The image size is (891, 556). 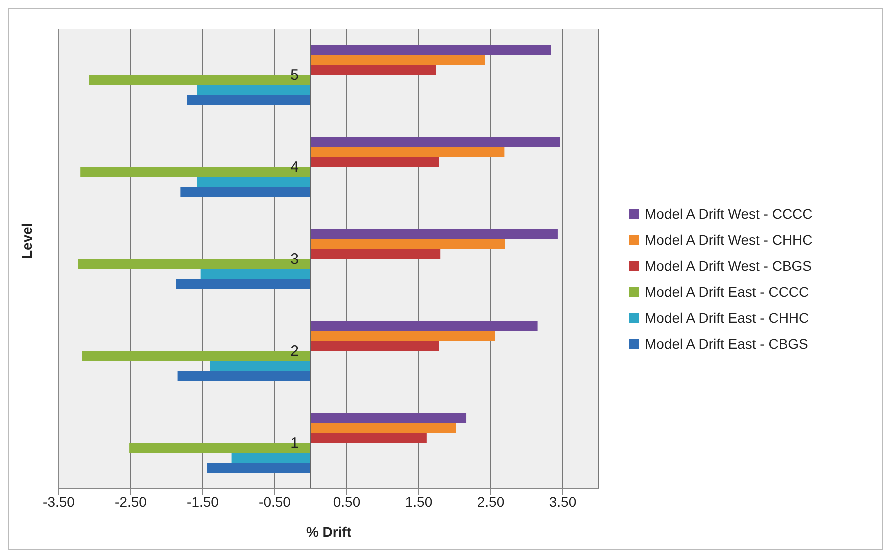 What do you see at coordinates (347, 502) in the screenshot?
I see `x-tick-label: 0.50` at bounding box center [347, 502].